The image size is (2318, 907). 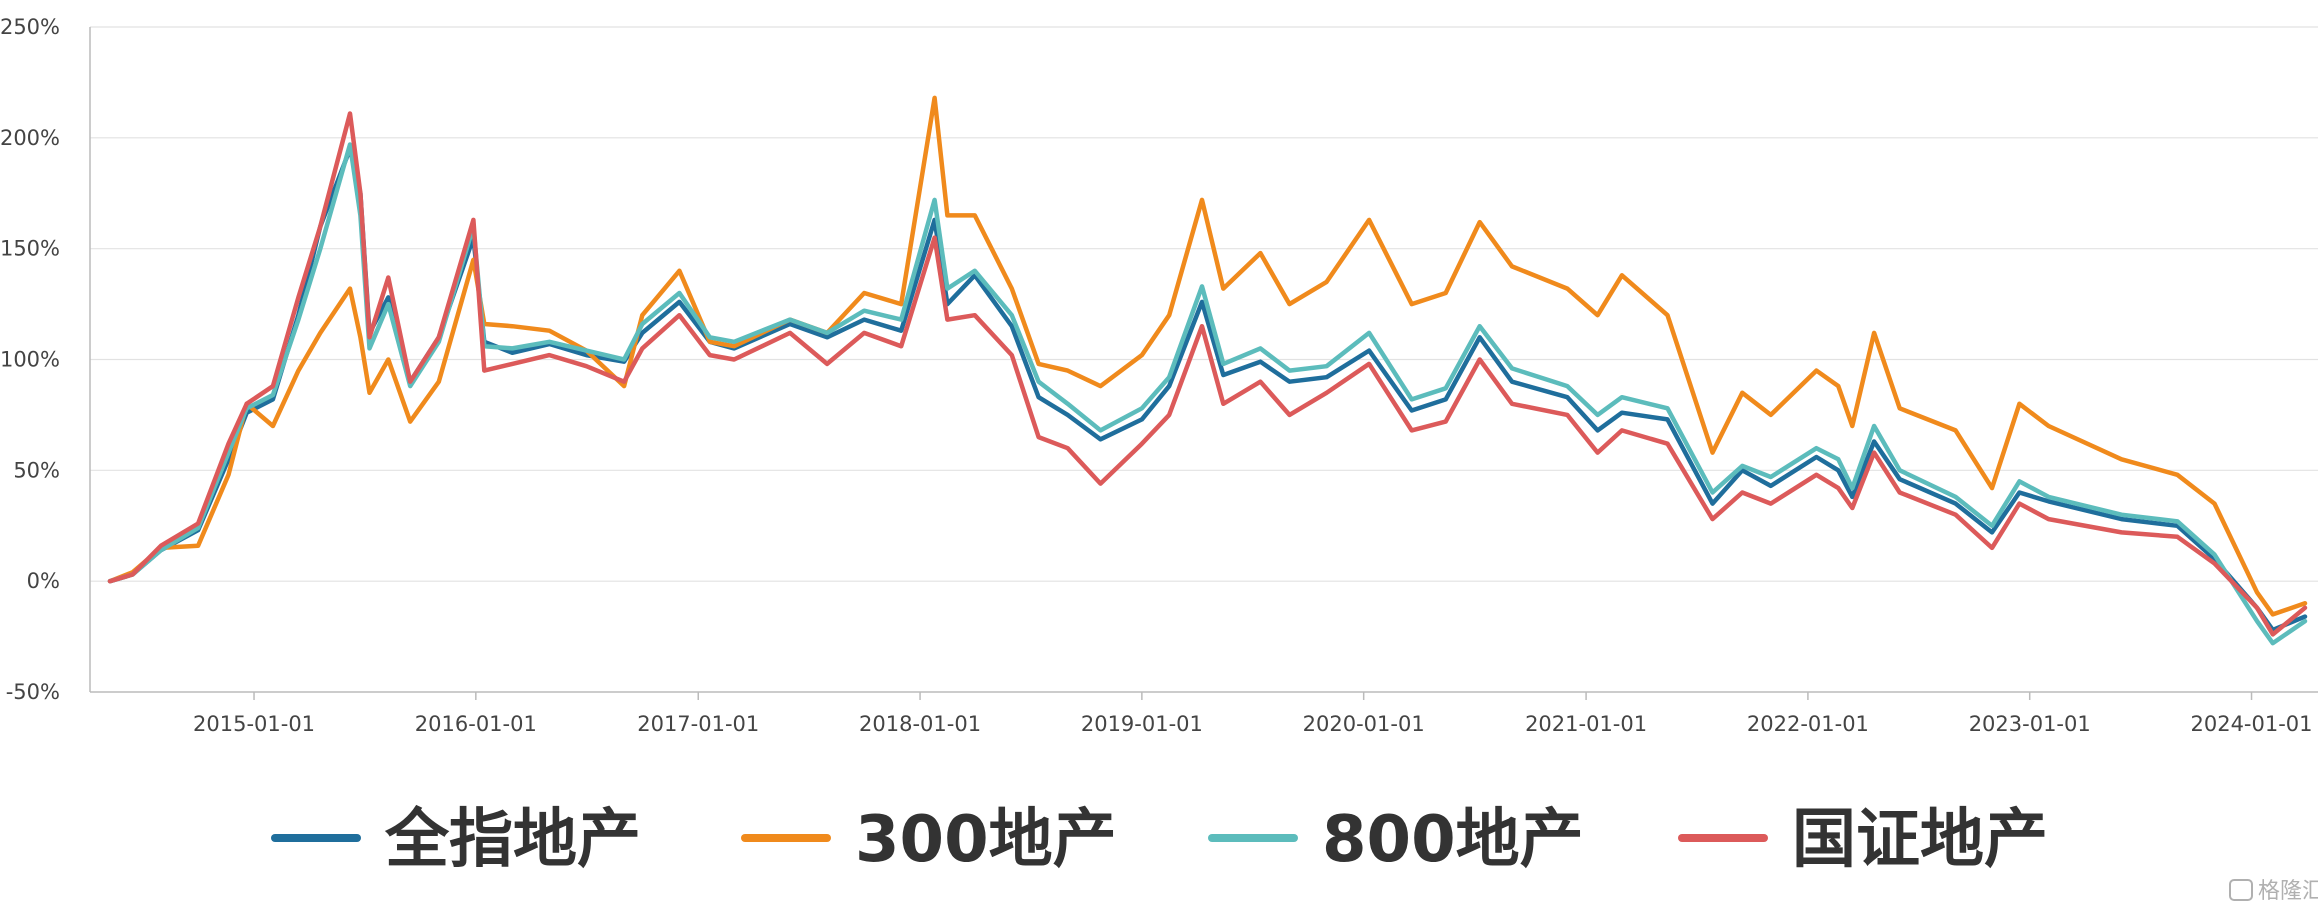 I want to click on watermark-text: 格隆汇, so click(x=2288, y=891).